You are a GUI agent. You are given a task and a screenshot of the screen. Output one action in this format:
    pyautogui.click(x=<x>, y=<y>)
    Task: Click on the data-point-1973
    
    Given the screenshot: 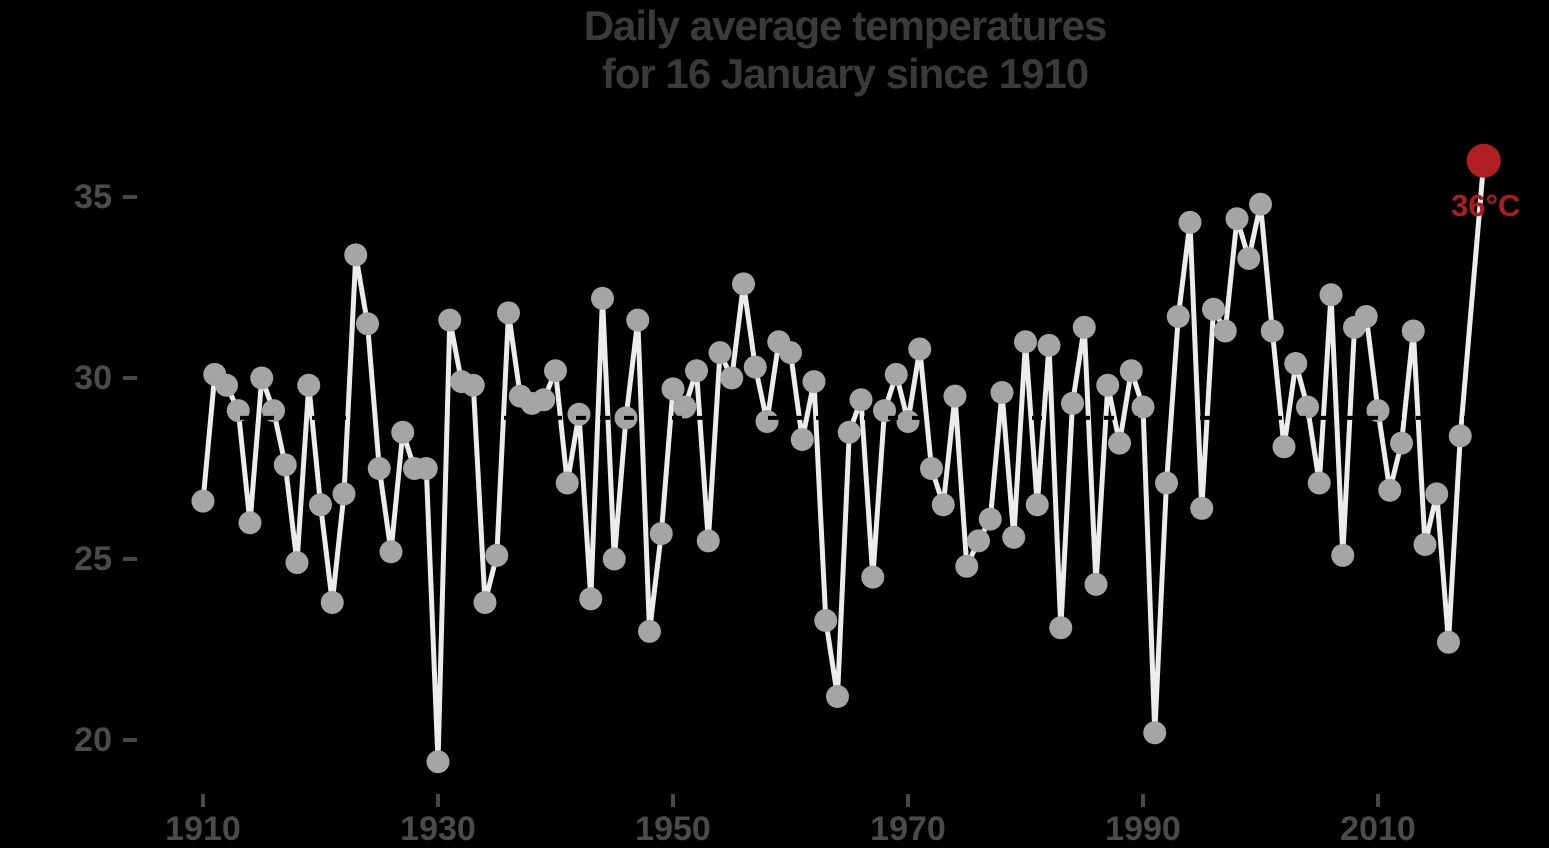 What is the action you would take?
    pyautogui.click(x=943, y=505)
    